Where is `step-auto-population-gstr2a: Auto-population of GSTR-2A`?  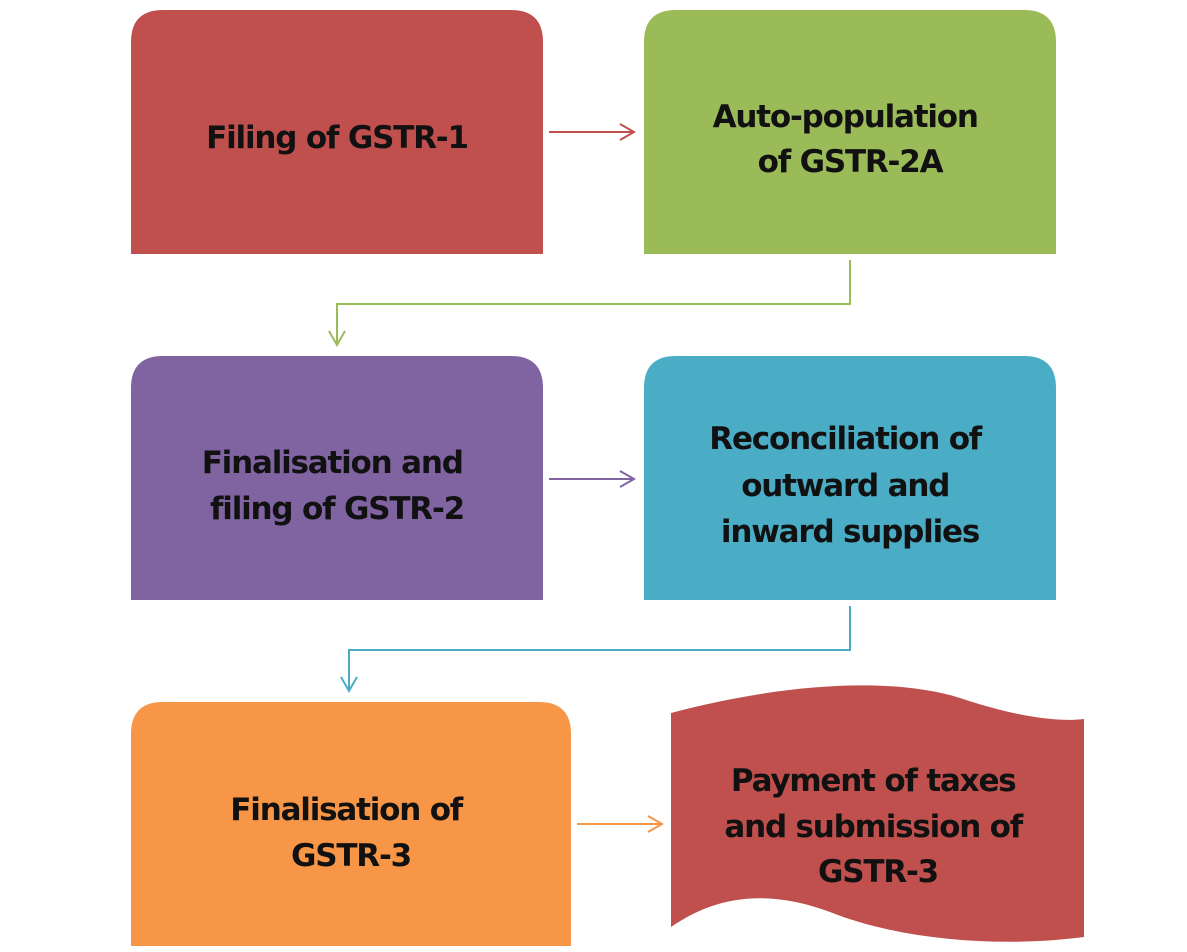 step-auto-population-gstr2a: Auto-population of GSTR-2A is located at coordinates (850, 132).